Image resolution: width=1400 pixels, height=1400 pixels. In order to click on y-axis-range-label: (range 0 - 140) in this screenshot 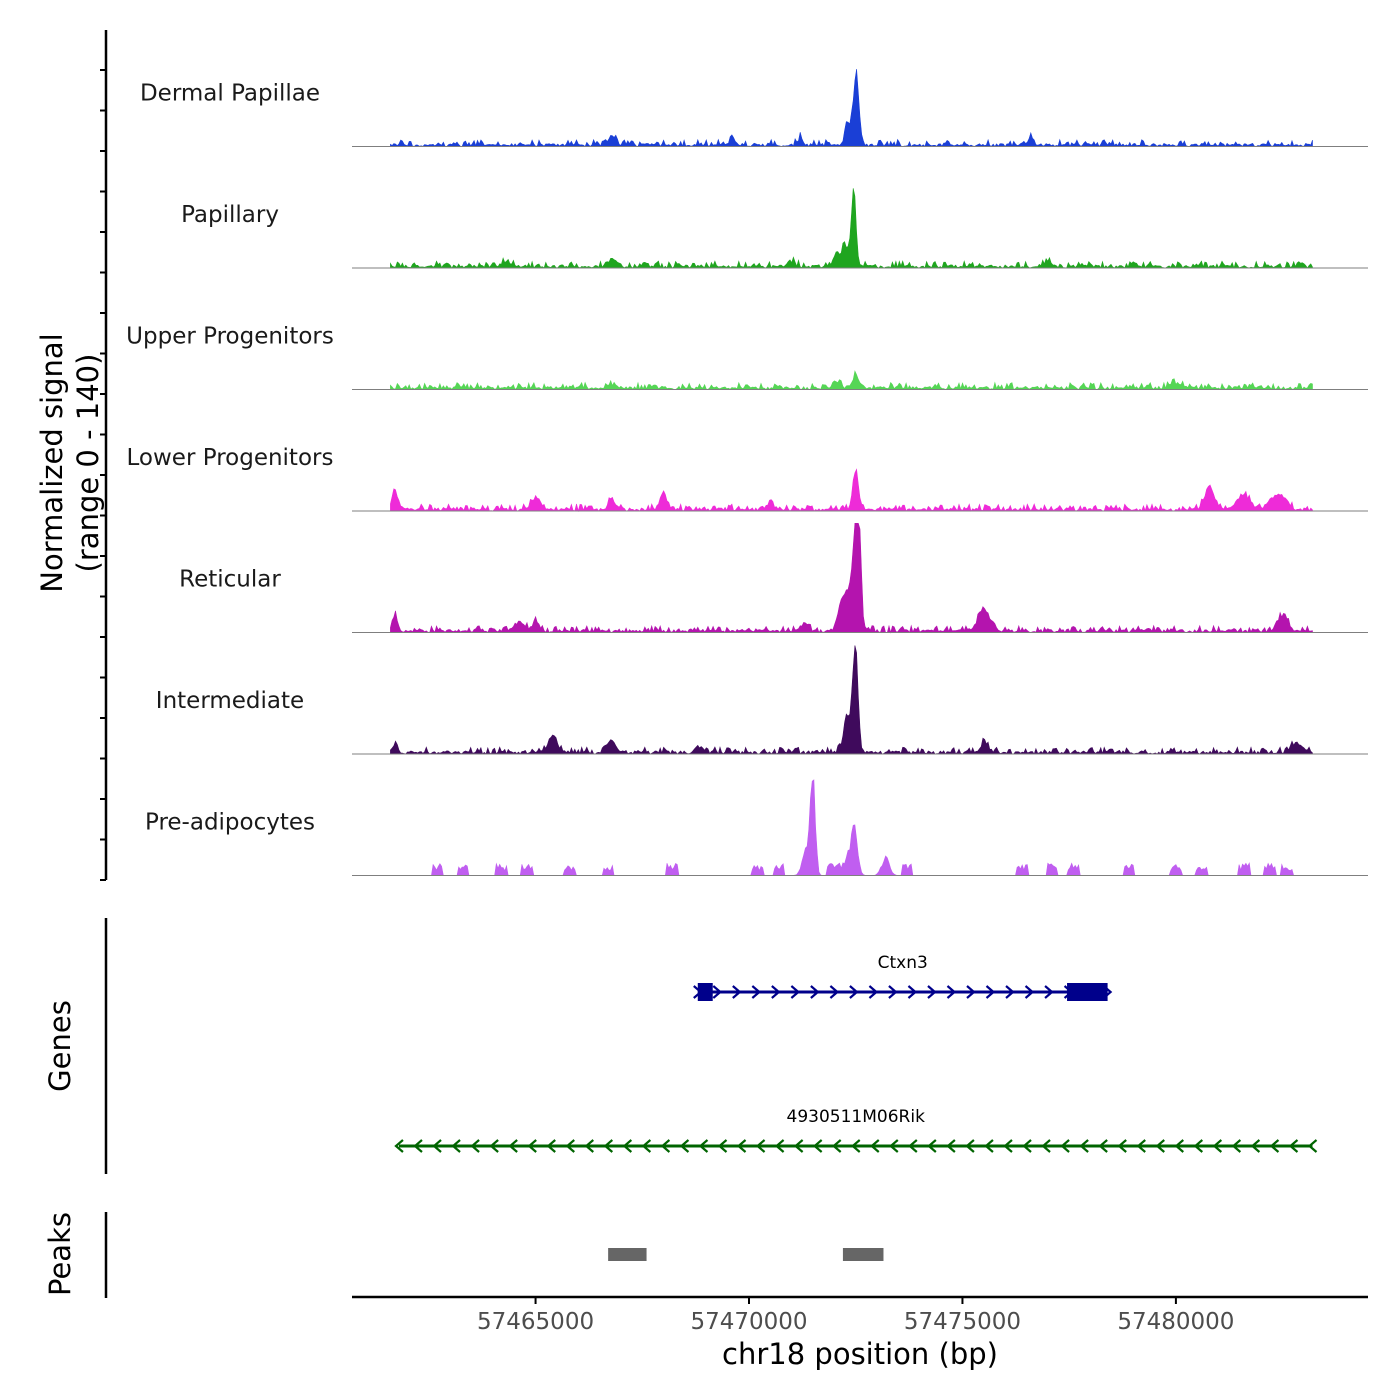, I will do `click(88, 463)`.